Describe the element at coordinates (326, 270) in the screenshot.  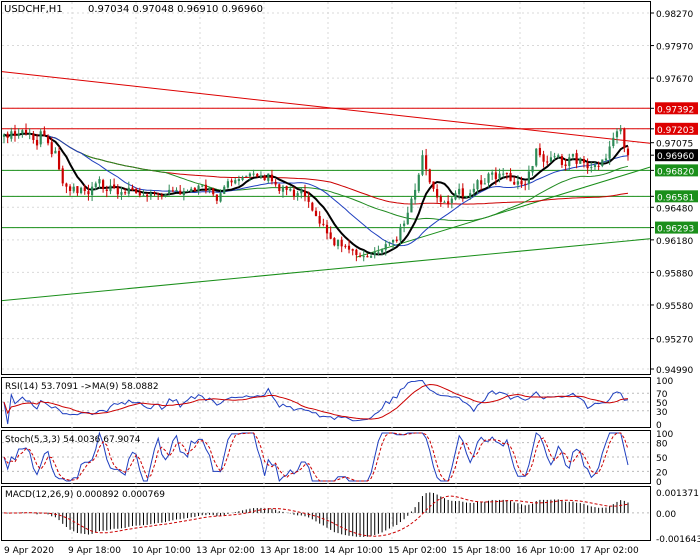
I see `long-support-trendline` at that location.